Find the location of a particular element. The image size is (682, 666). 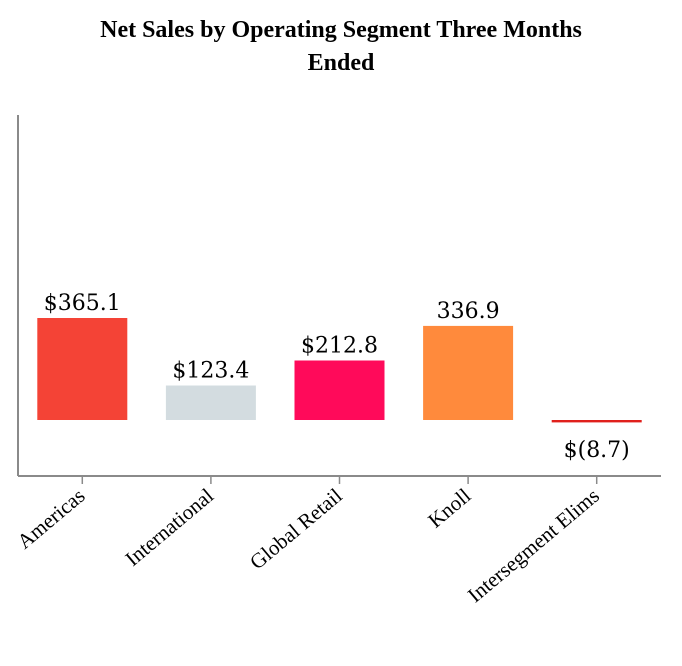

chart-title-line-2: Ended is located at coordinates (341, 63).